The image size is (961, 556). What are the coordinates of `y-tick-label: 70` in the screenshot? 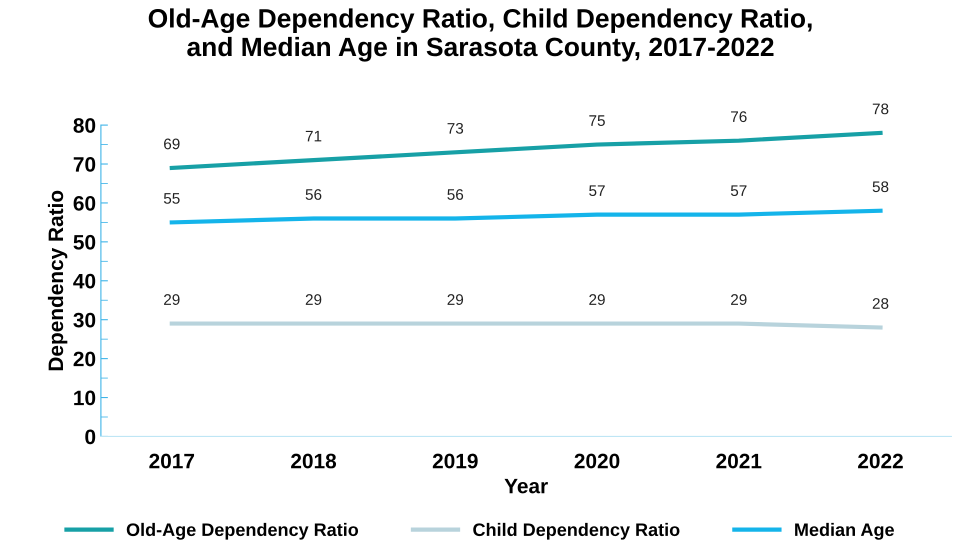 It's located at (85, 164).